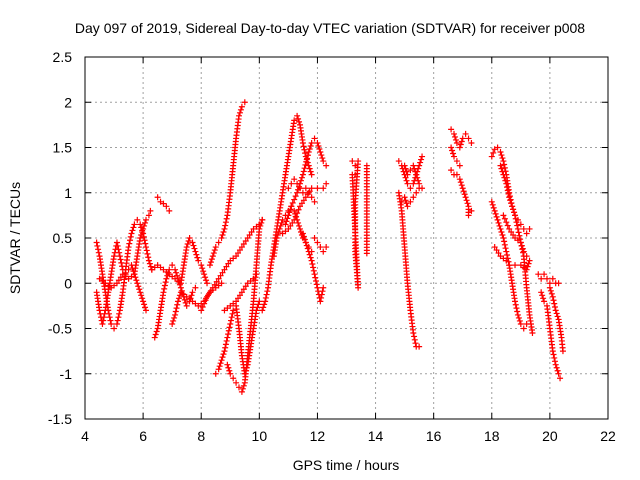 Image resolution: width=640 pixels, height=480 pixels. Describe the element at coordinates (63, 57) in the screenshot. I see `y-tick-label: 2.5` at that location.